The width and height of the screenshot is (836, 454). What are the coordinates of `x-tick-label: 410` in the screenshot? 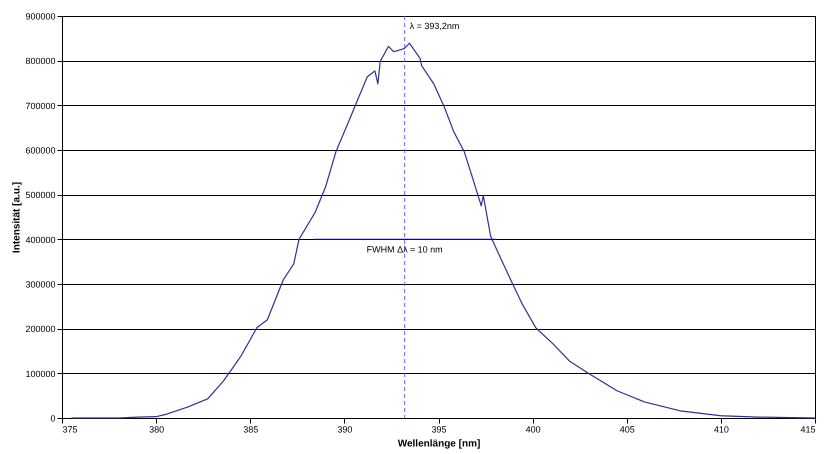 It's located at (721, 429).